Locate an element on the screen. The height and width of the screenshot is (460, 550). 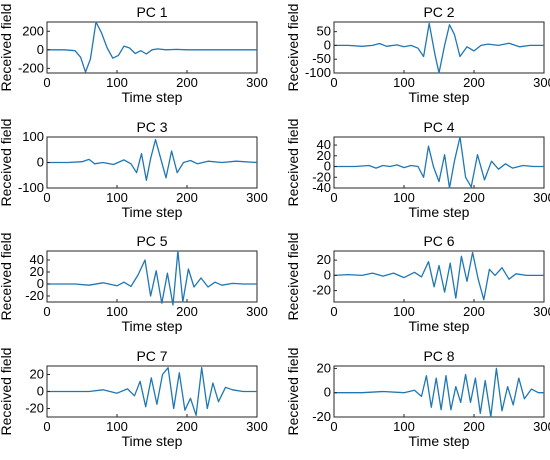
y-tick-label: -200 is located at coordinates (31, 67).